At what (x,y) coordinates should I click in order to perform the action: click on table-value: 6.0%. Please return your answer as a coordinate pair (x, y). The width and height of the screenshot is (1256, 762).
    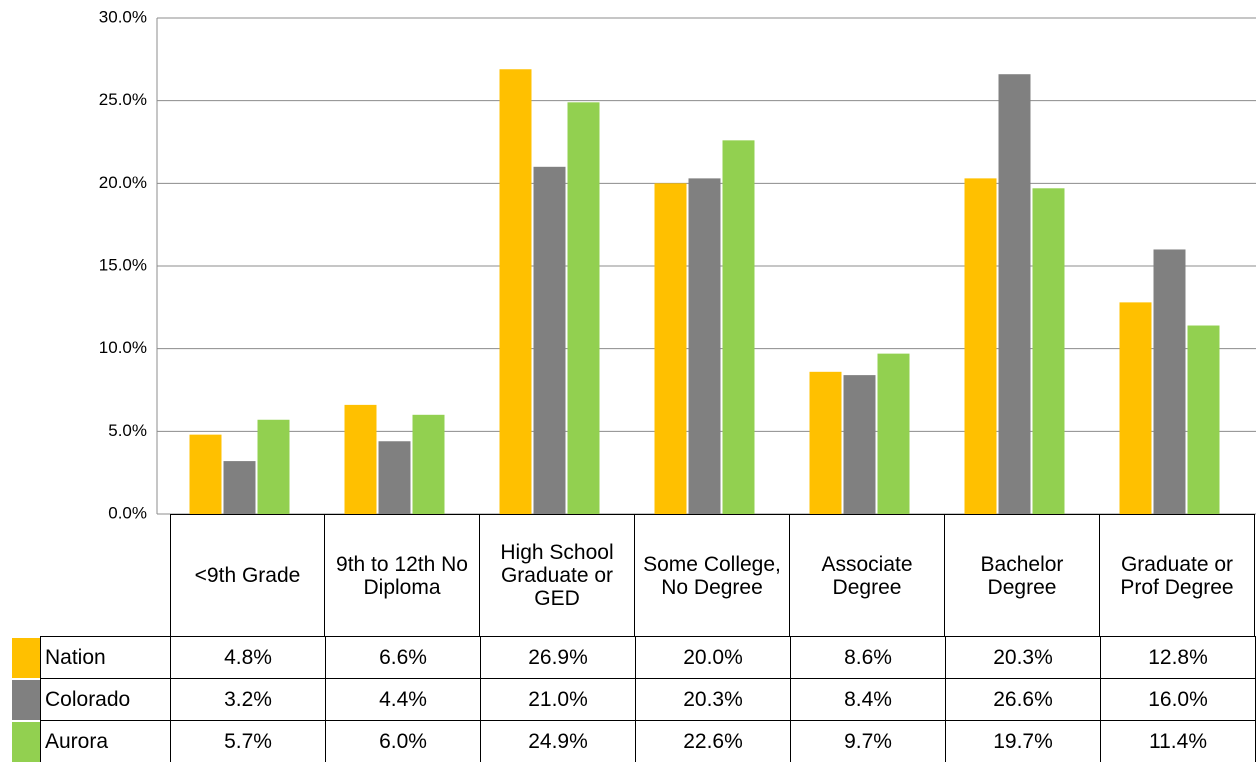
    Looking at the image, I should click on (403, 741).